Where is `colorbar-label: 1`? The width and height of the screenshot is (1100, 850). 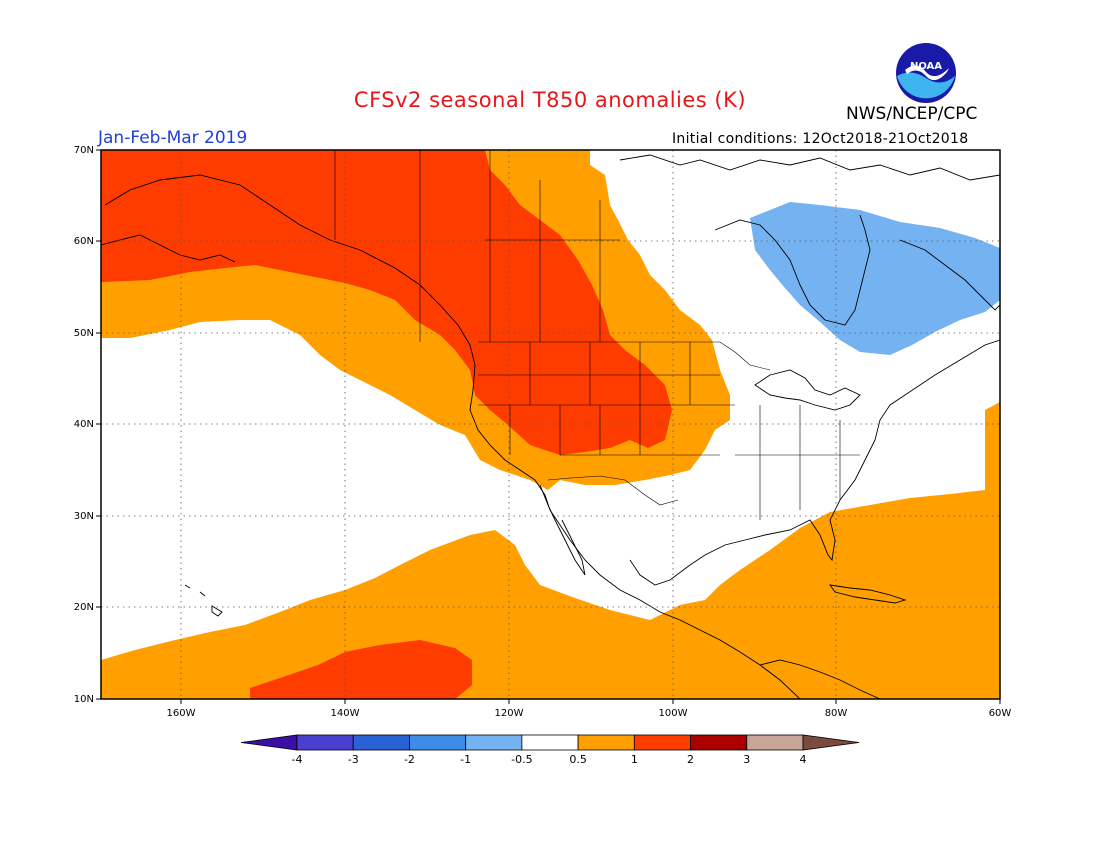 colorbar-label: 1 is located at coordinates (634, 759).